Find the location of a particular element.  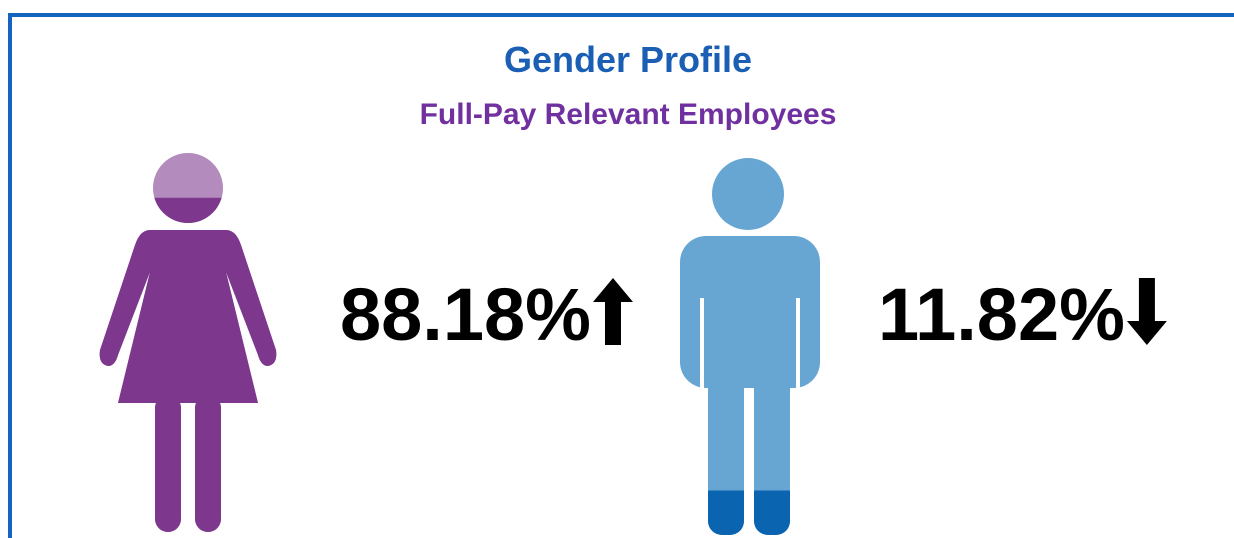

value-label: 11.82% is located at coordinates (1001, 314).